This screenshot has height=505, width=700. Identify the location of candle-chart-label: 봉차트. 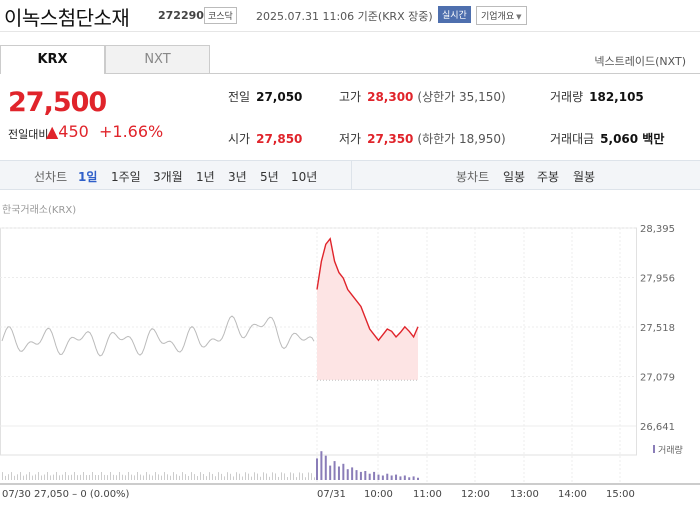
(473, 177).